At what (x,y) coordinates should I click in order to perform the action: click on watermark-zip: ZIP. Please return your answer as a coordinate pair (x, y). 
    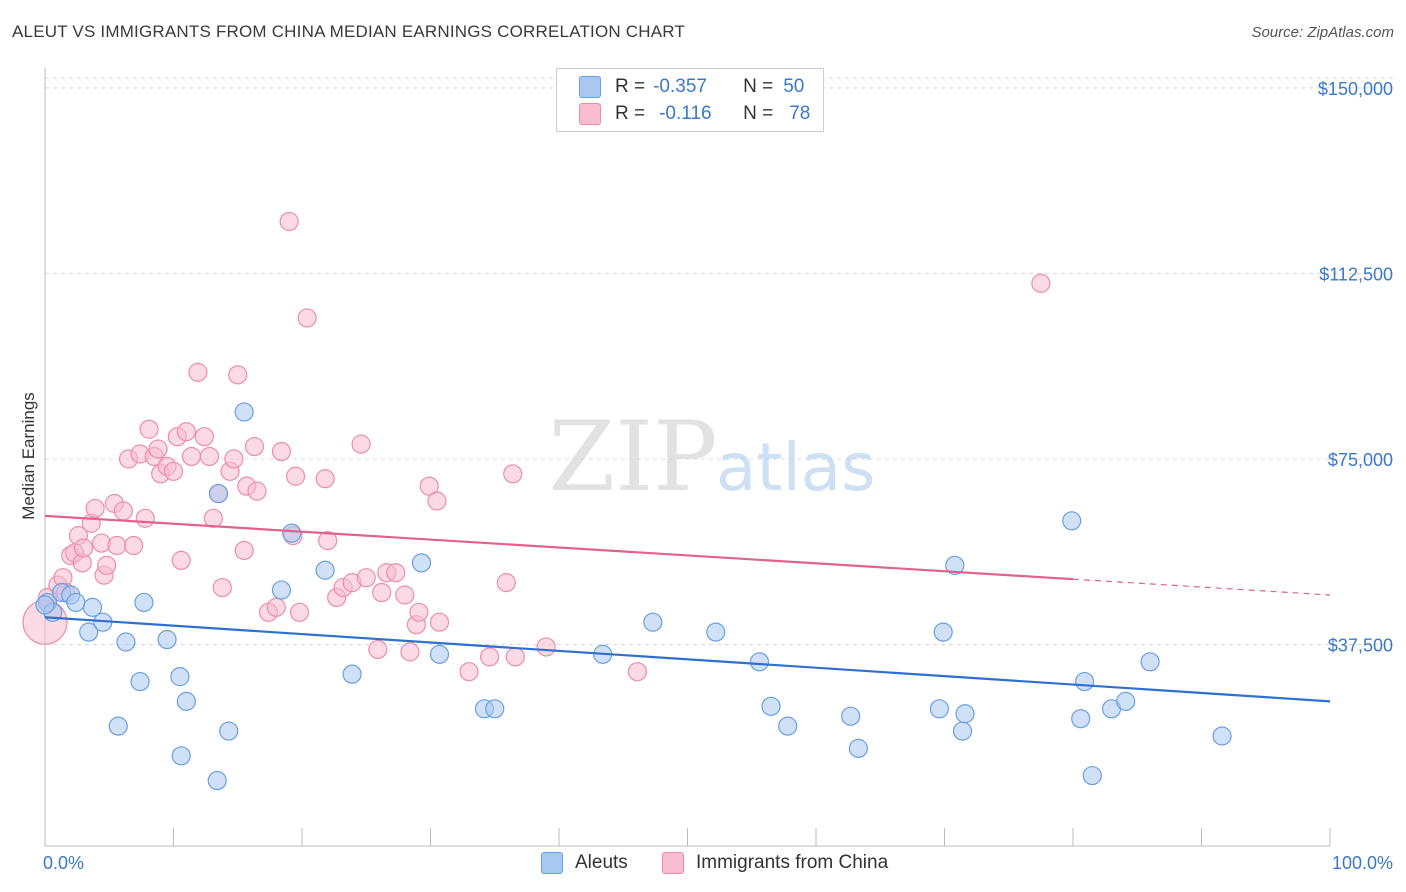
    Looking at the image, I should click on (632, 457).